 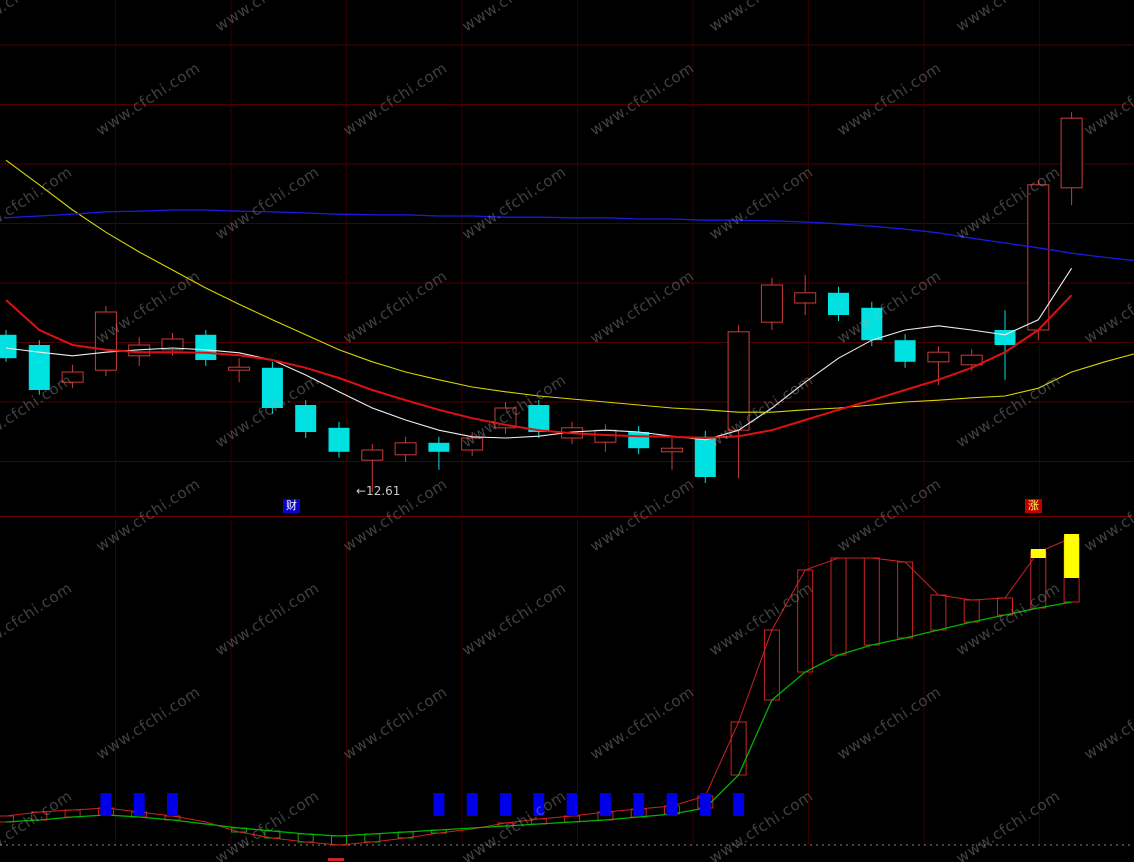 I want to click on indicator-tag-zhang: 涨, so click(x=1033, y=506).